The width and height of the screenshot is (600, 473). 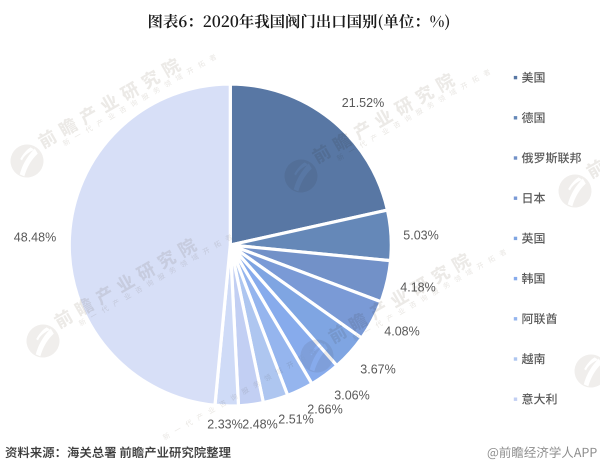 What do you see at coordinates (401, 331) in the screenshot?
I see `svg-text: 4.08%` at bounding box center [401, 331].